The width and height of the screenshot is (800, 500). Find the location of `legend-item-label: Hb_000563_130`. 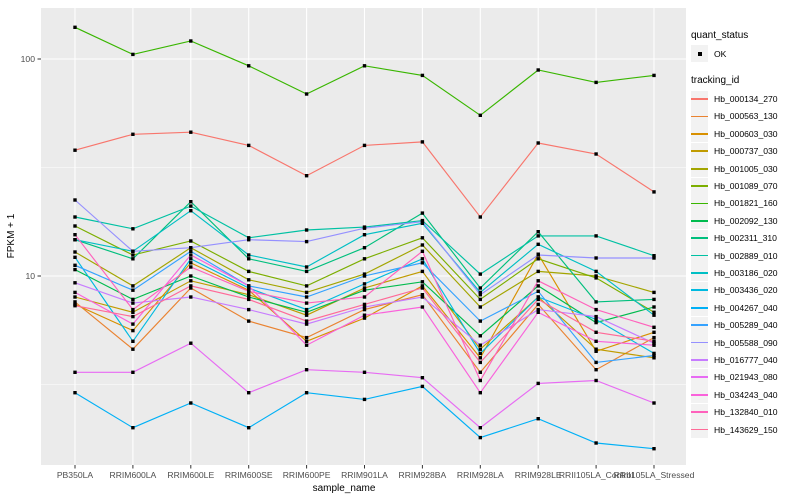

legend-item-label: Hb_000563_130 is located at coordinates (746, 116).